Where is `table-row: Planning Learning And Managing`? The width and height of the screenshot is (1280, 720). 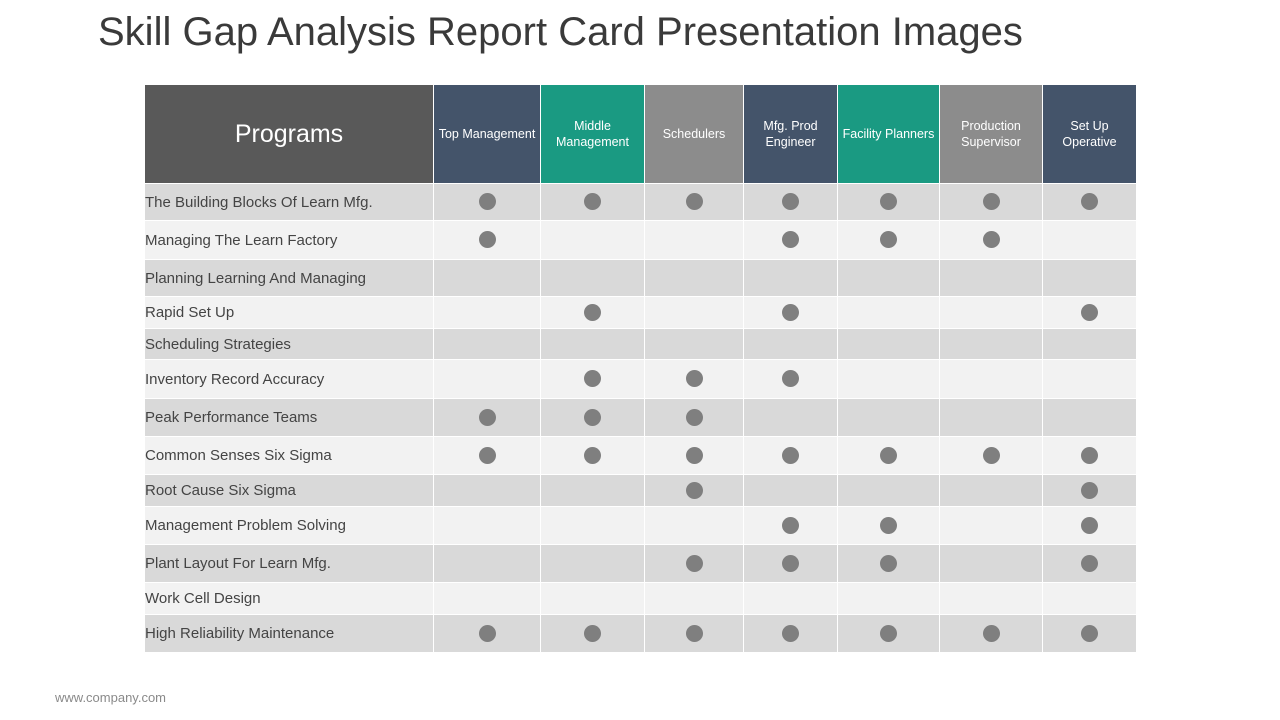
table-row: Planning Learning And Managing is located at coordinates (640, 278).